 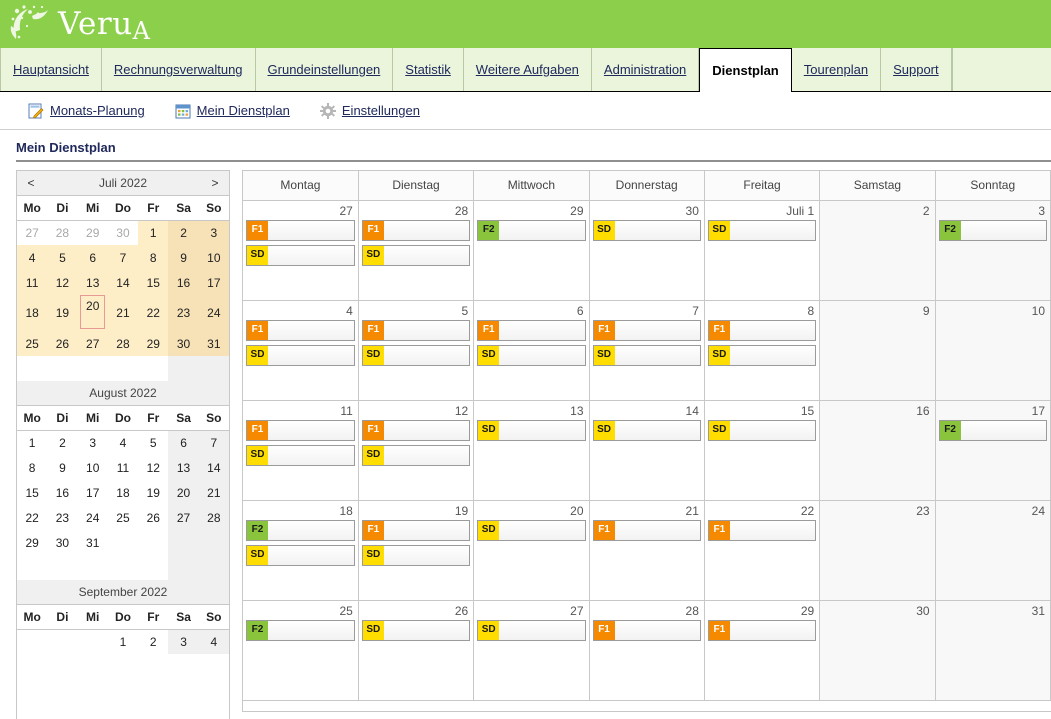 What do you see at coordinates (916, 69) in the screenshot?
I see `nav-tab-support: Support` at bounding box center [916, 69].